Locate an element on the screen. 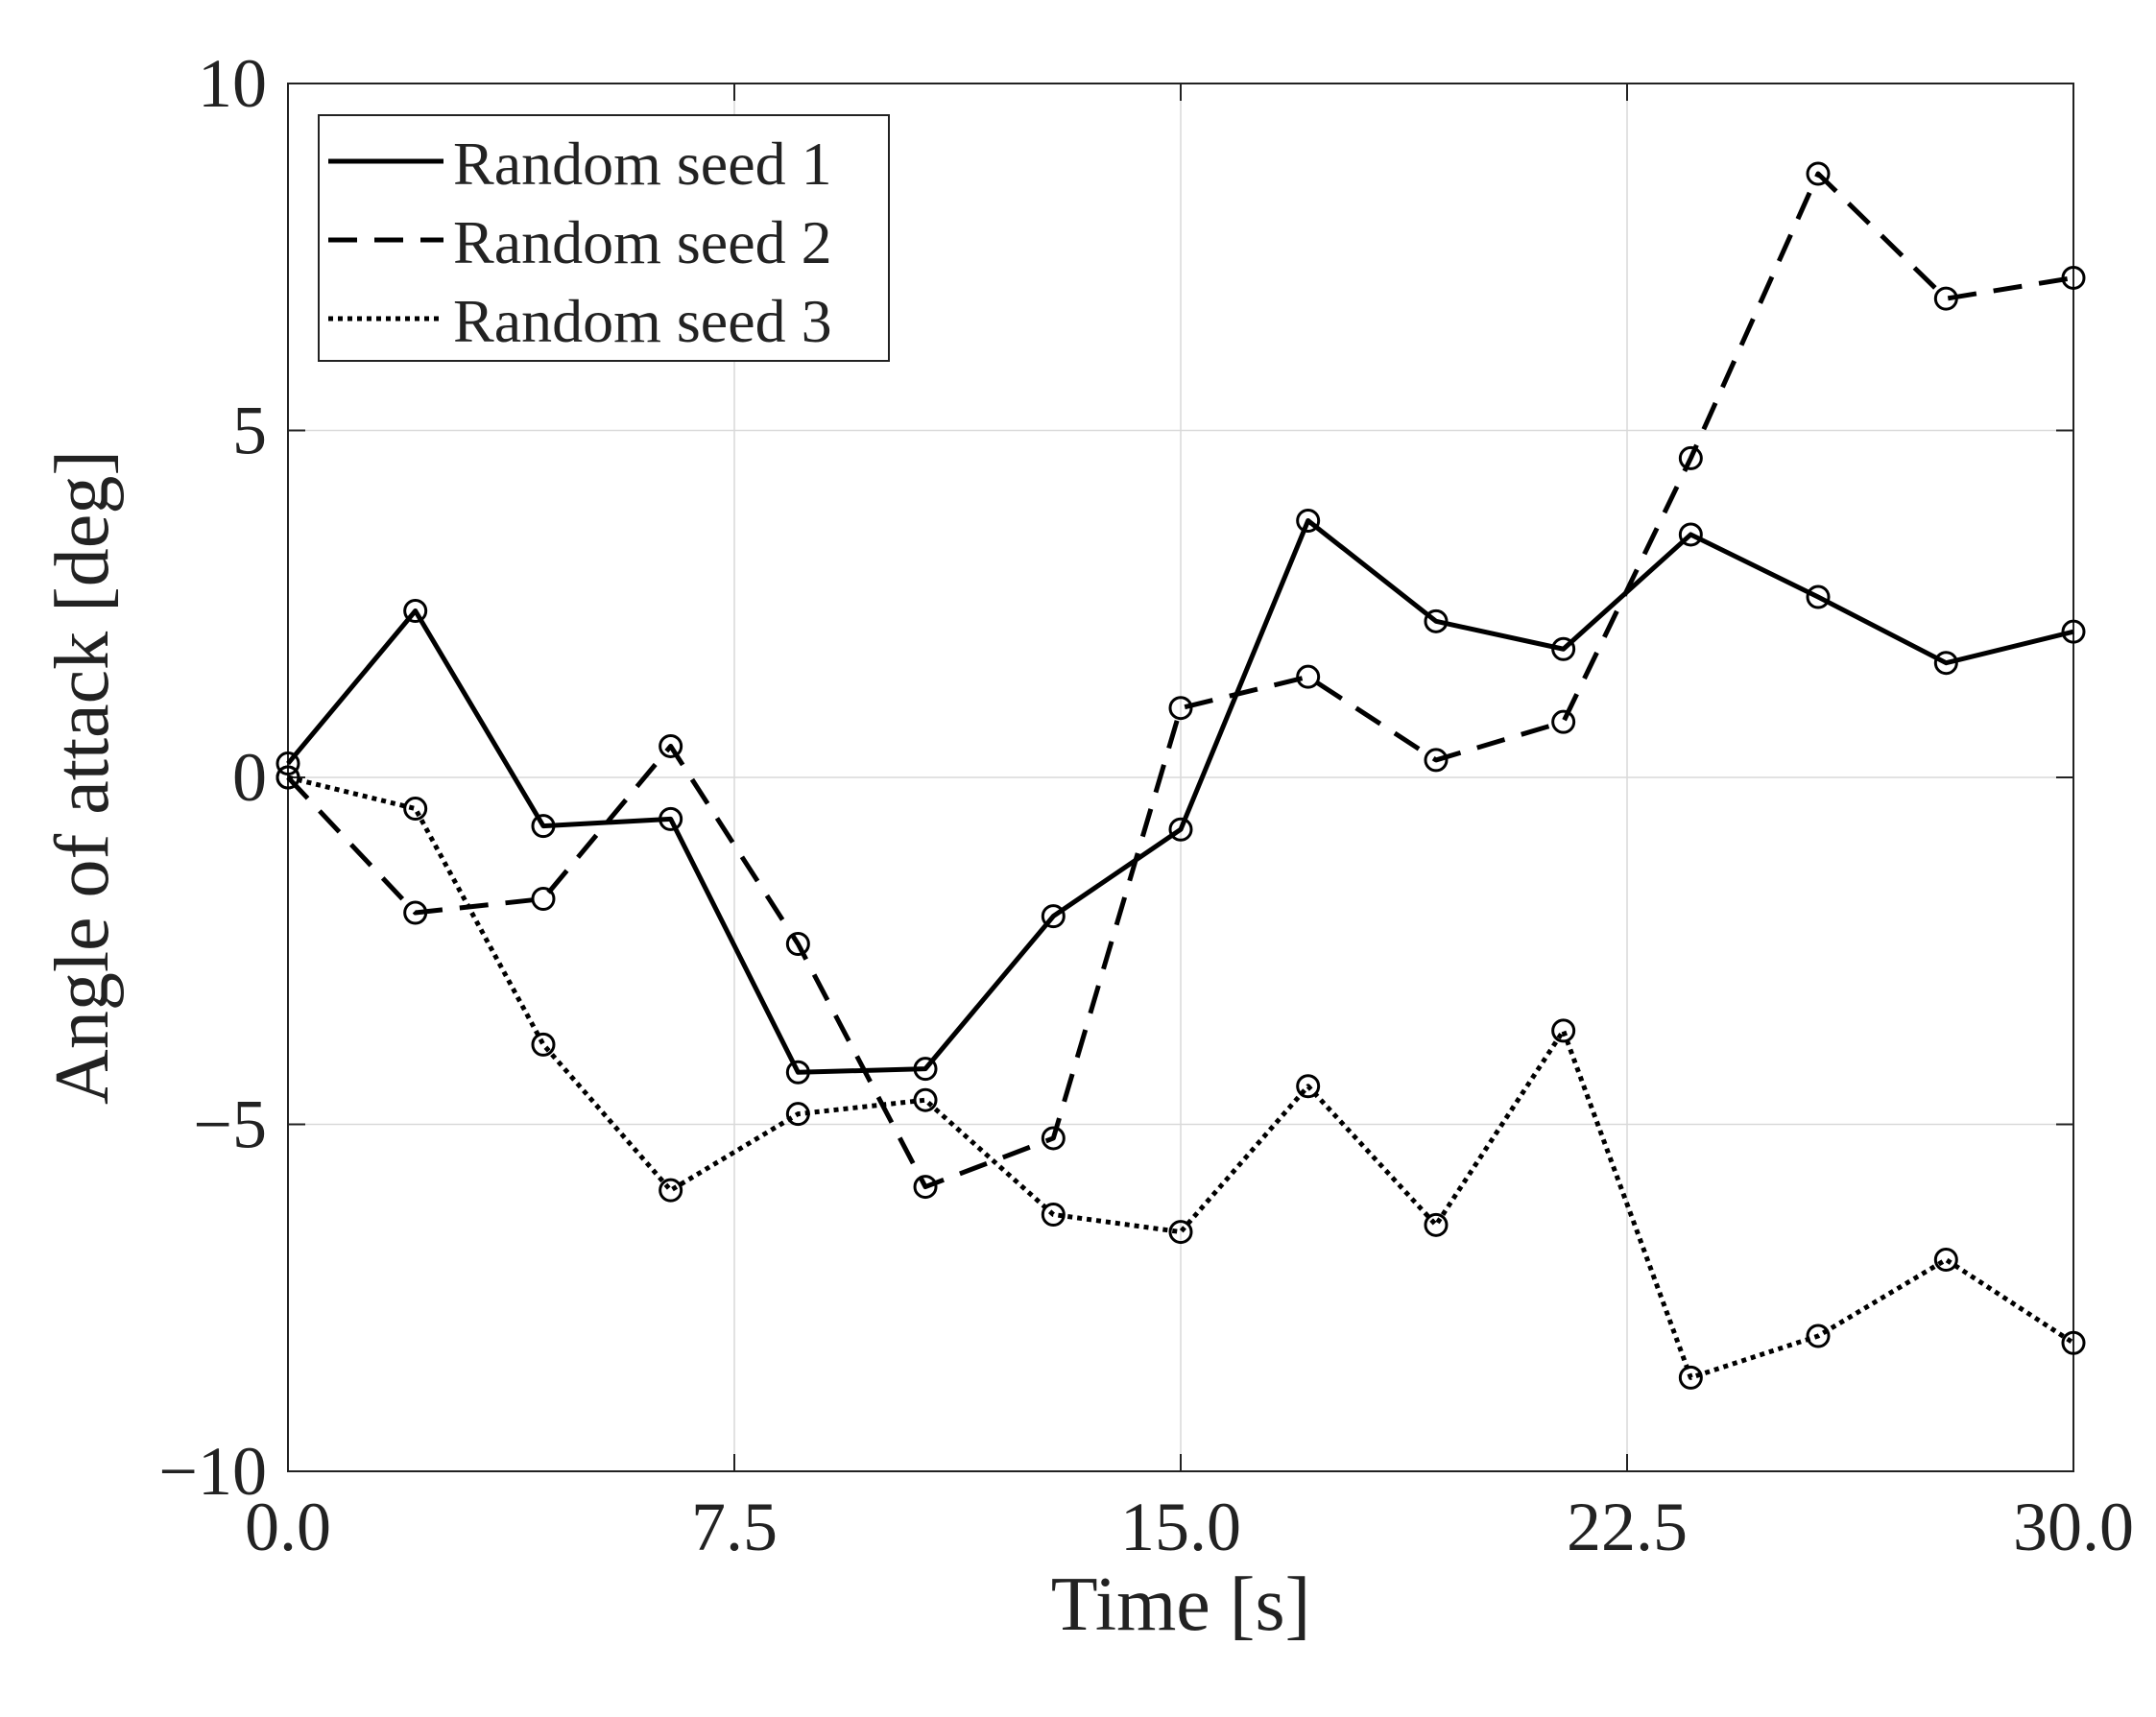  x-axis-title: Time [s] is located at coordinates (1180, 1604).